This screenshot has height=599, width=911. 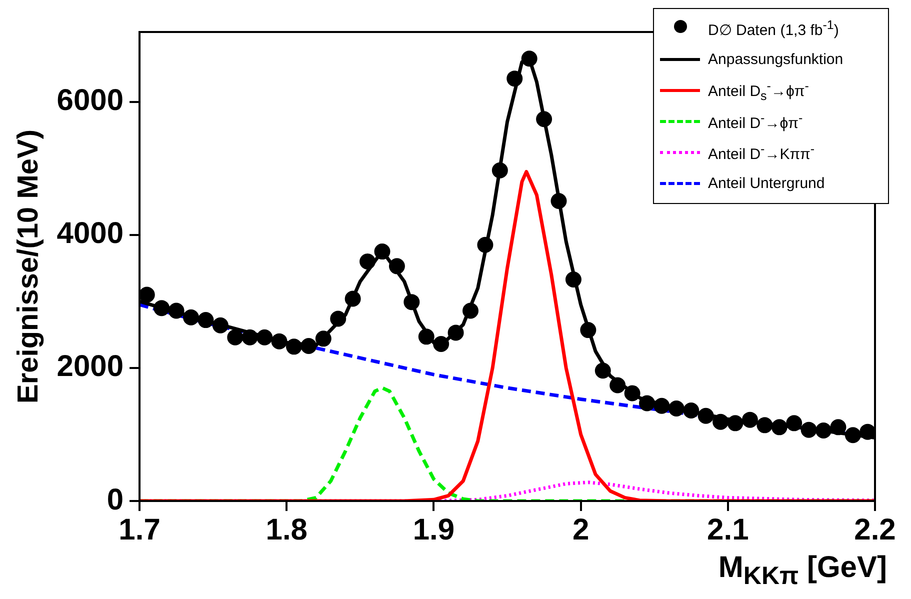 I want to click on legend-label: D∅ Daten (1,3 fb$^{-1}$), so click(x=773, y=28).